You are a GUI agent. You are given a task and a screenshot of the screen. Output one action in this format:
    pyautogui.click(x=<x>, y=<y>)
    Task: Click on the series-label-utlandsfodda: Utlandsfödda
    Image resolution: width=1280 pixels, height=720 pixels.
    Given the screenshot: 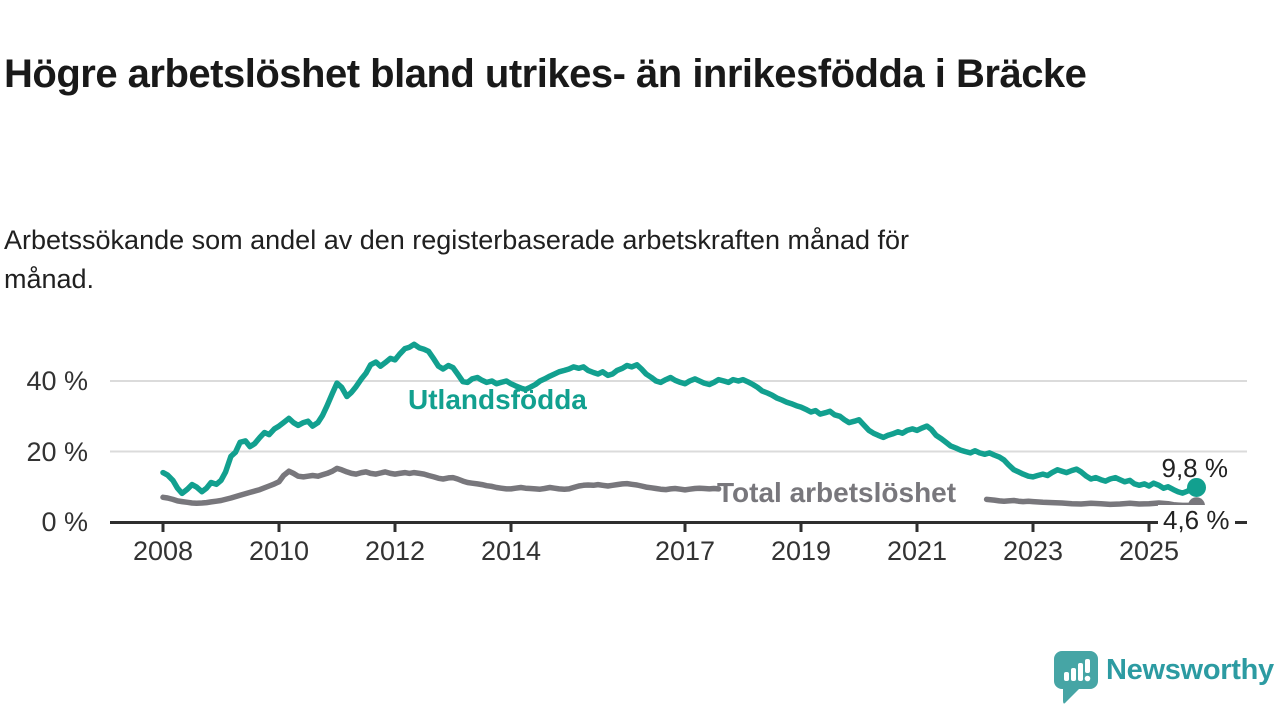 What is the action you would take?
    pyautogui.click(x=497, y=399)
    